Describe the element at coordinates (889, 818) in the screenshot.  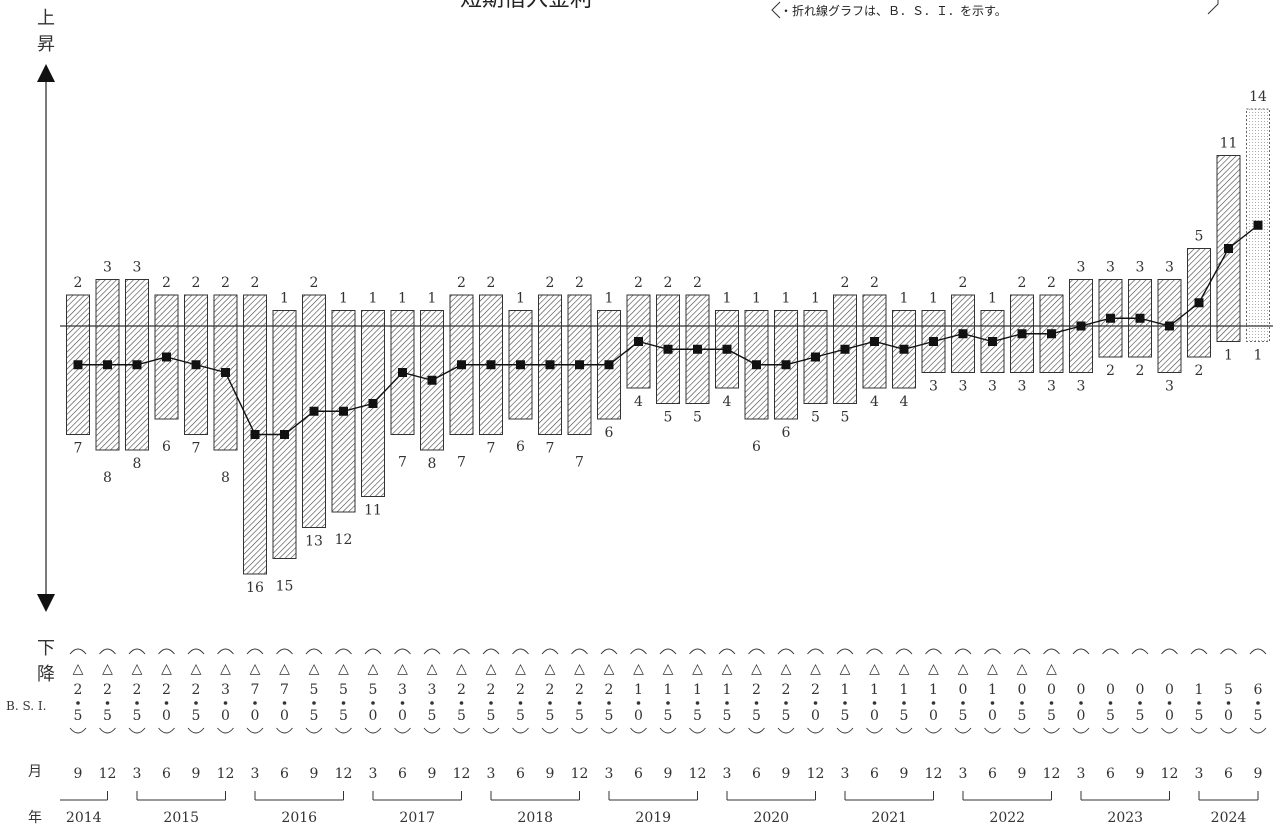
I see `year-label: 2021` at that location.